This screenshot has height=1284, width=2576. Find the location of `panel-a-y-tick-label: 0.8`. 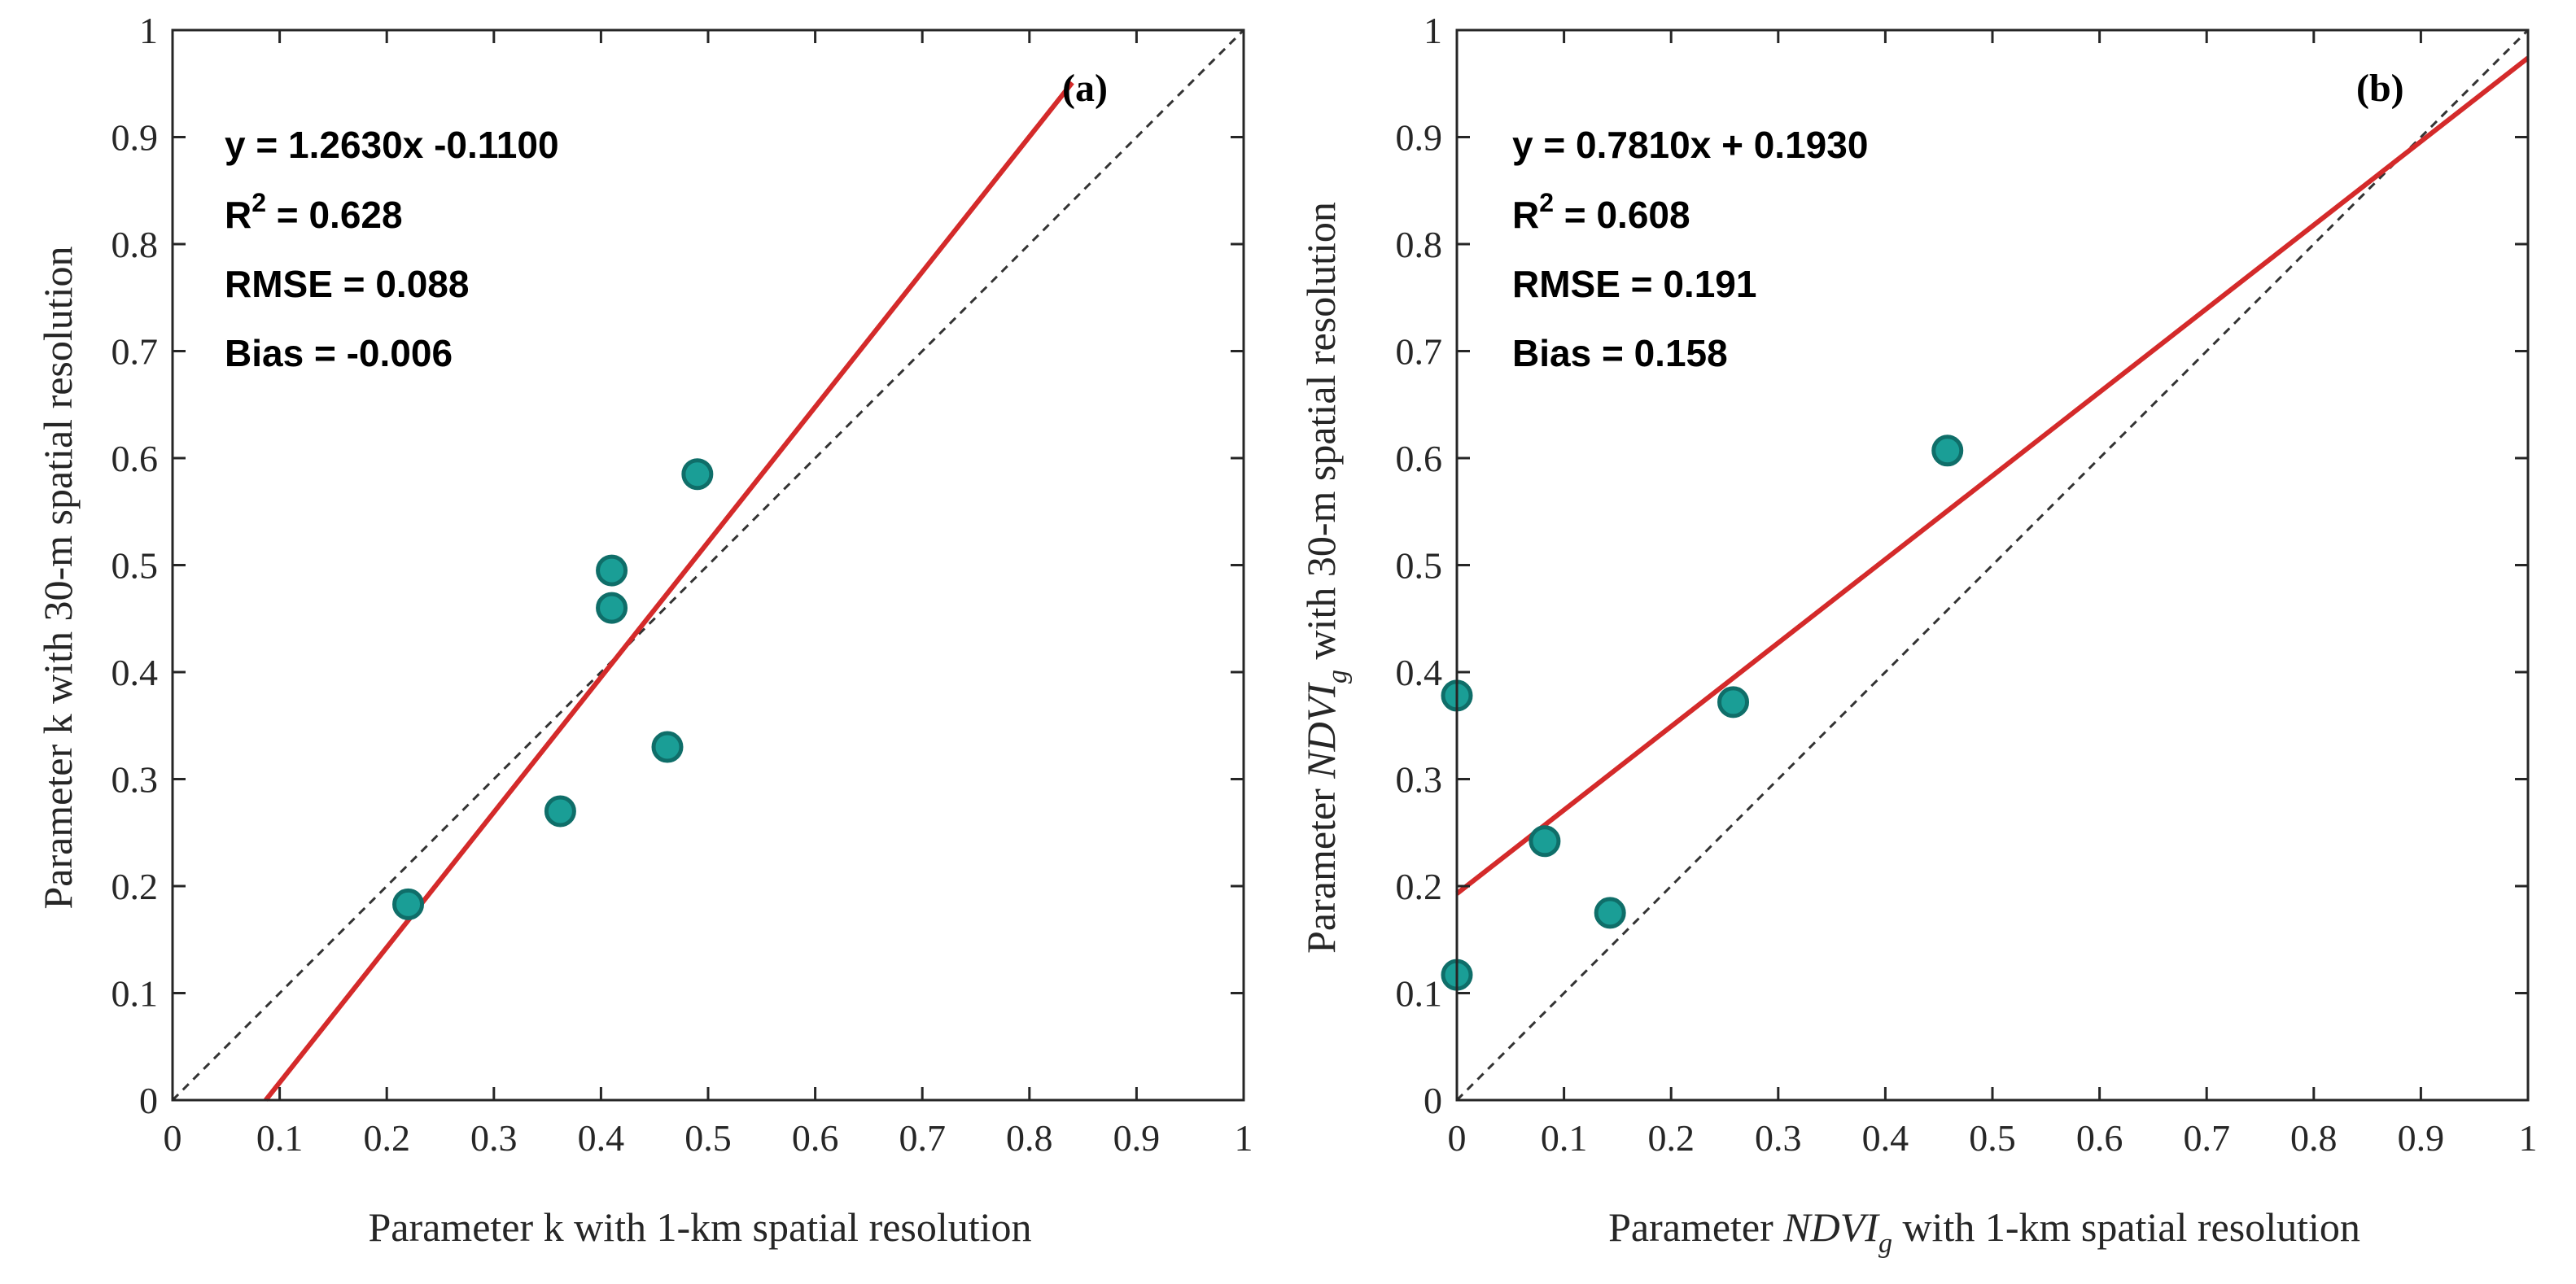

panel-a-y-tick-label: 0.8 is located at coordinates (135, 245).